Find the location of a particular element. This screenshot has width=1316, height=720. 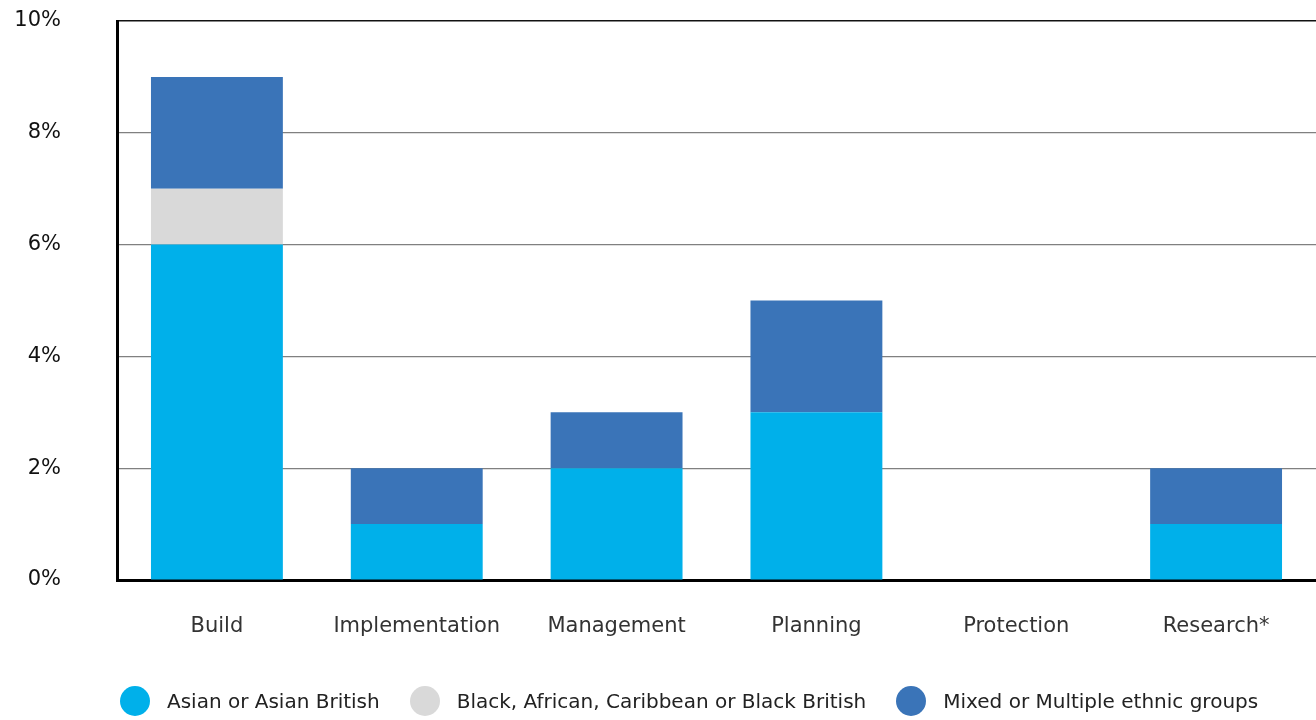

y-tick-label: 4% is located at coordinates (44, 354).